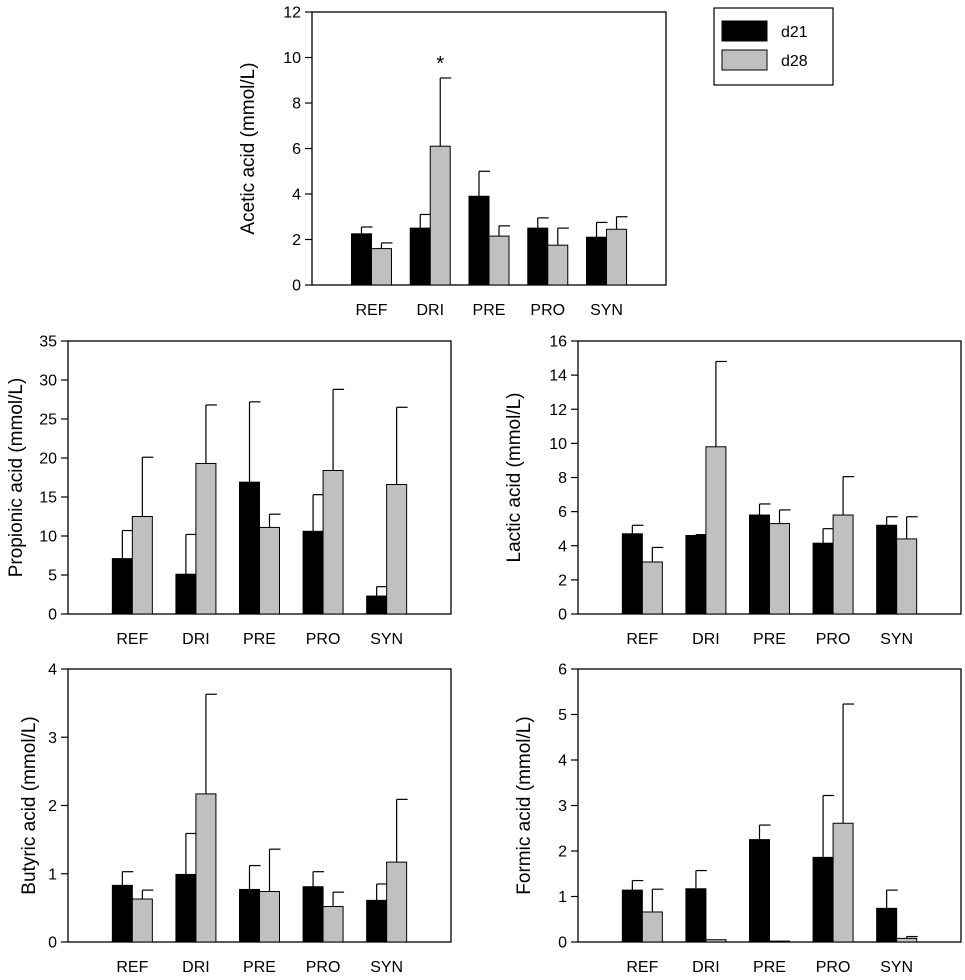 The width and height of the screenshot is (965, 980). I want to click on y-axis-title: Formic acid (mmol/L), so click(524, 805).